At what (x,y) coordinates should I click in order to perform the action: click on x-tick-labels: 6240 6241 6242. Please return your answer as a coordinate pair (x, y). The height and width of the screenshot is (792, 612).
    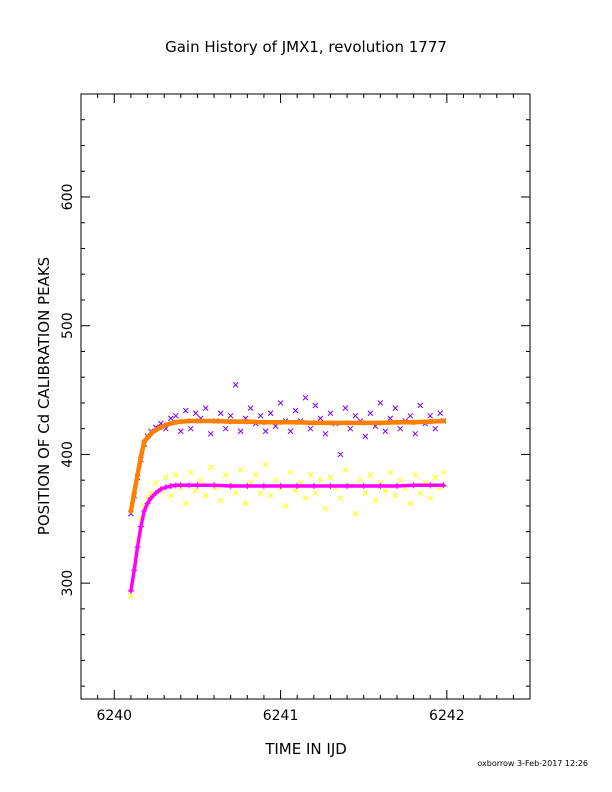
    Looking at the image, I should click on (280, 716).